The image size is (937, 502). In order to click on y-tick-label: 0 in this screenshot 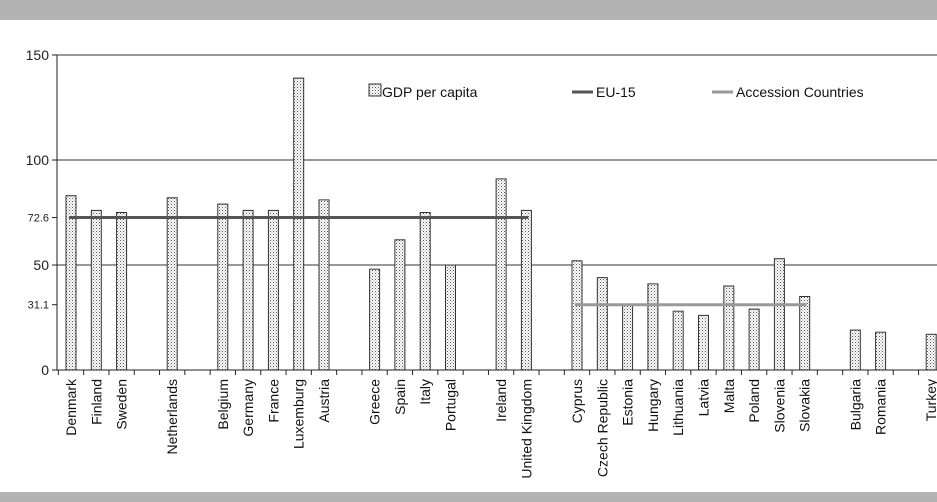, I will do `click(45, 370)`.